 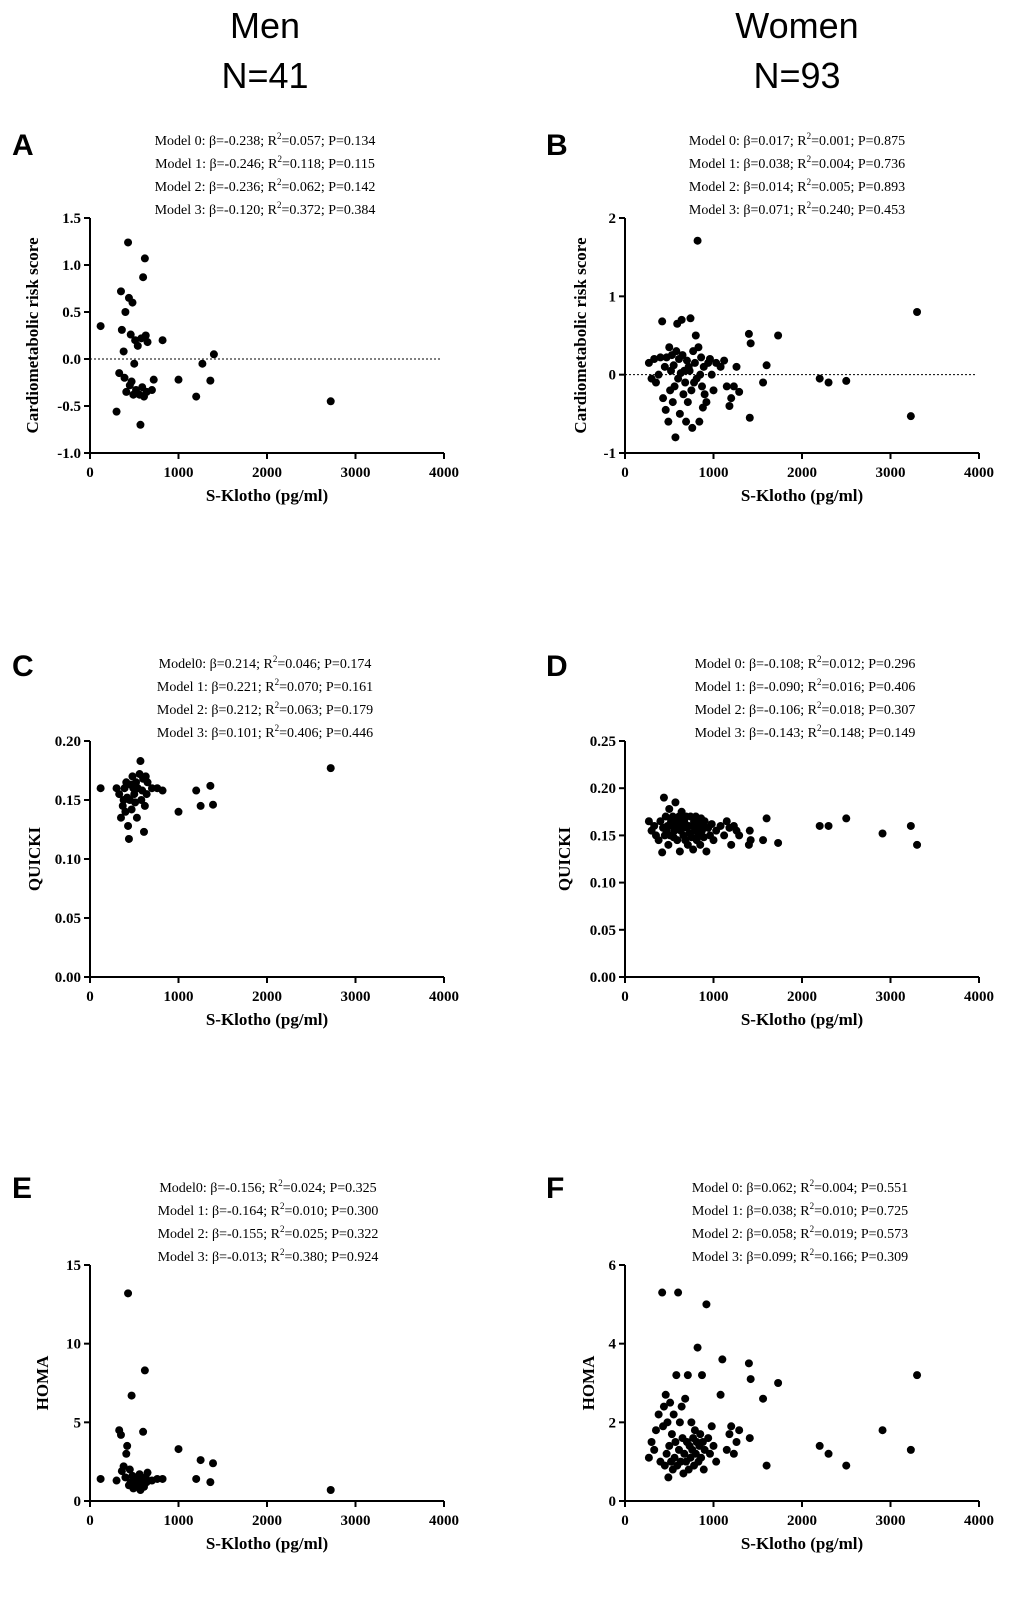 I want to click on y-tick-label: 0.00, so click(x=603, y=978).